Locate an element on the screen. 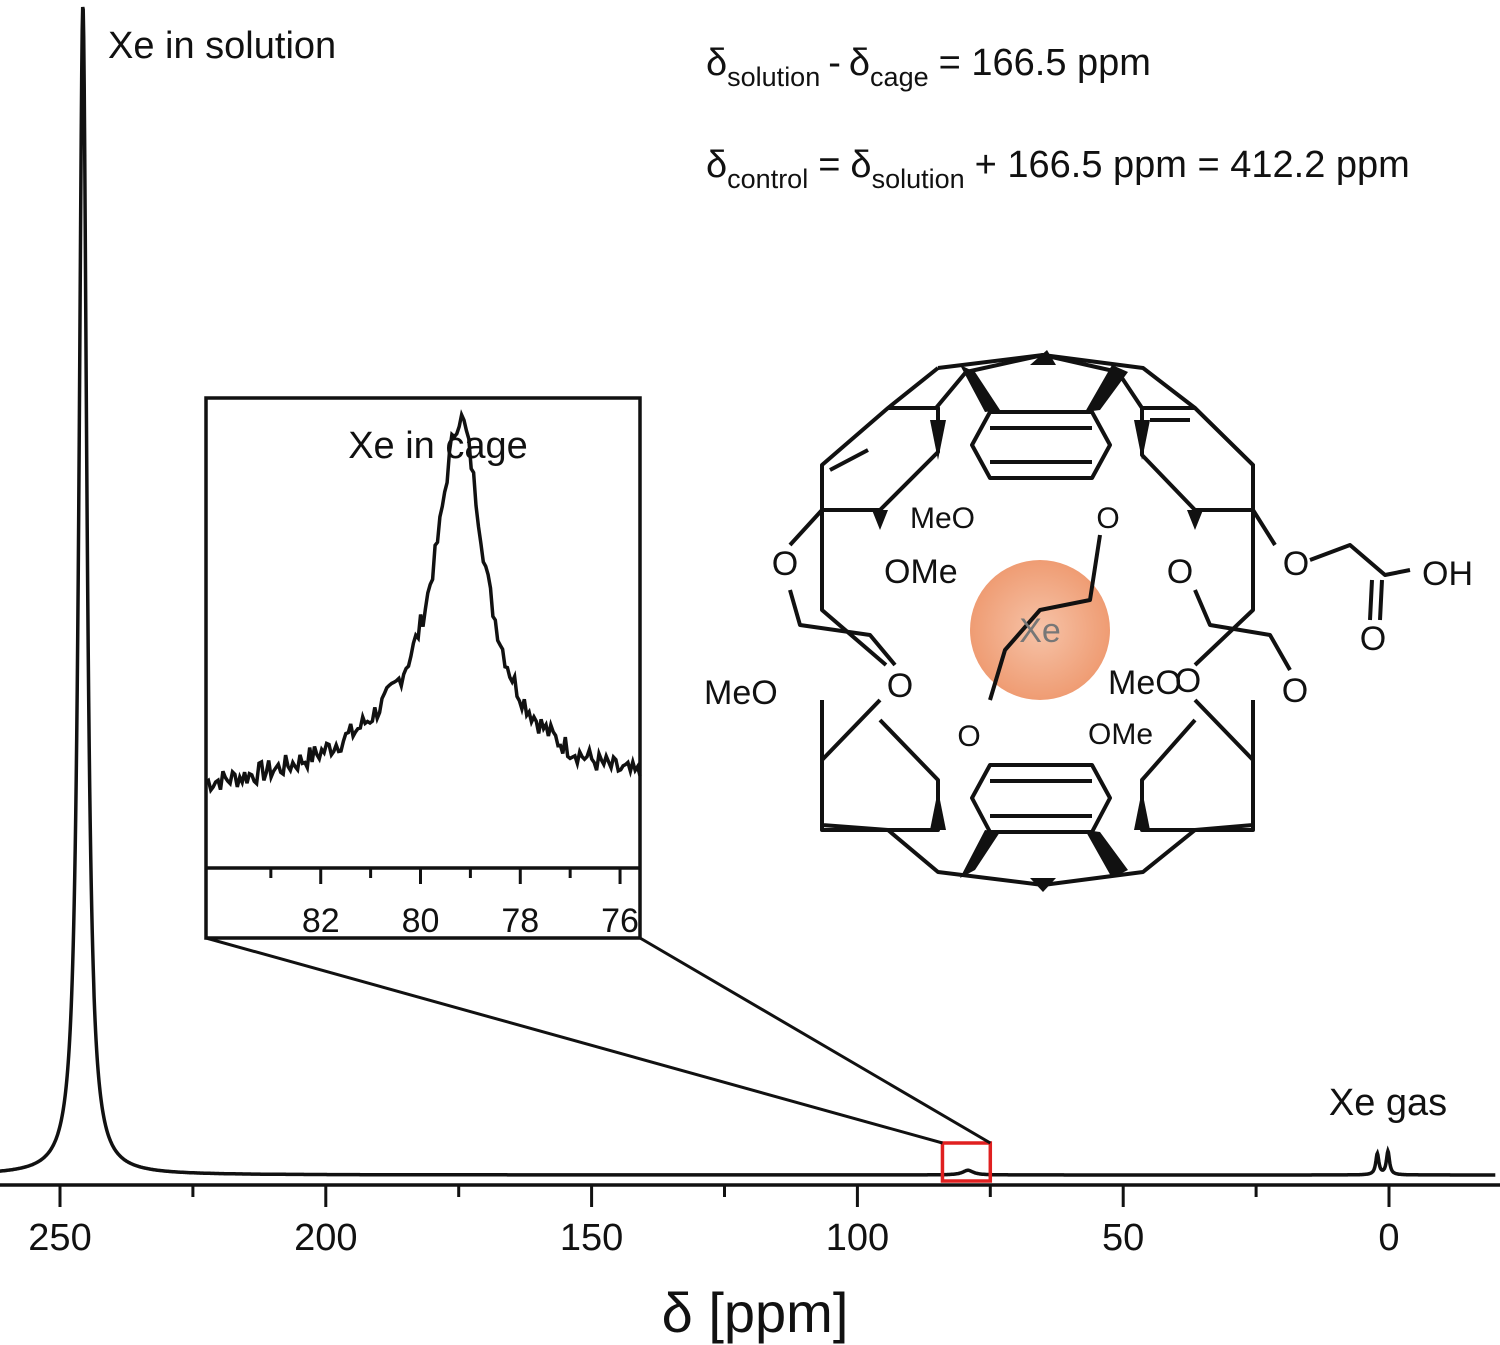 The image size is (1500, 1345). label-meo-3: MeO is located at coordinates (1145, 683).